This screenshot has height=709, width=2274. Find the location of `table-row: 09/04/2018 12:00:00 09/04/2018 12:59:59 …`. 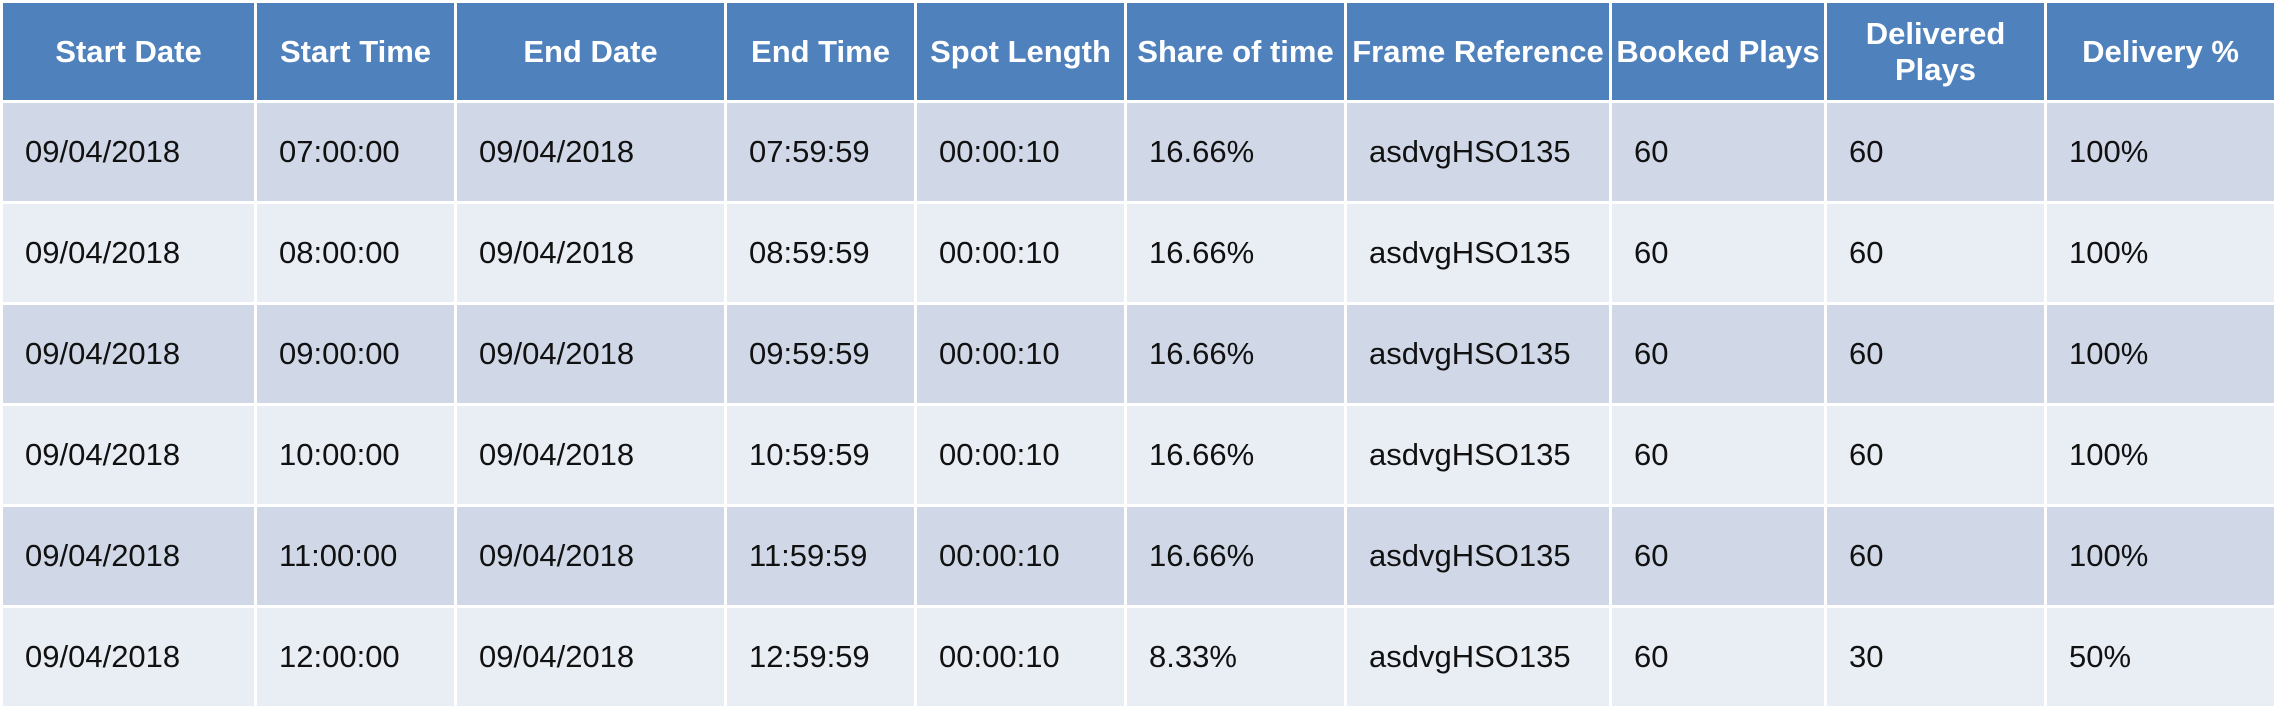

table-row: 09/04/2018 12:00:00 09/04/2018 12:59:59 … is located at coordinates (1138, 657).